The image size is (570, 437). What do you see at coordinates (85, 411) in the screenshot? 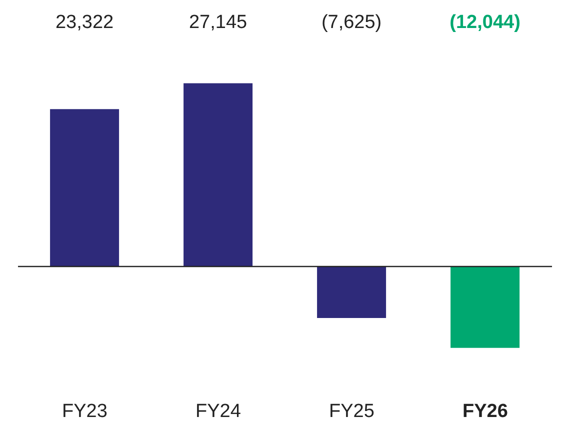
I see `x-tick-label: FY23` at bounding box center [85, 411].